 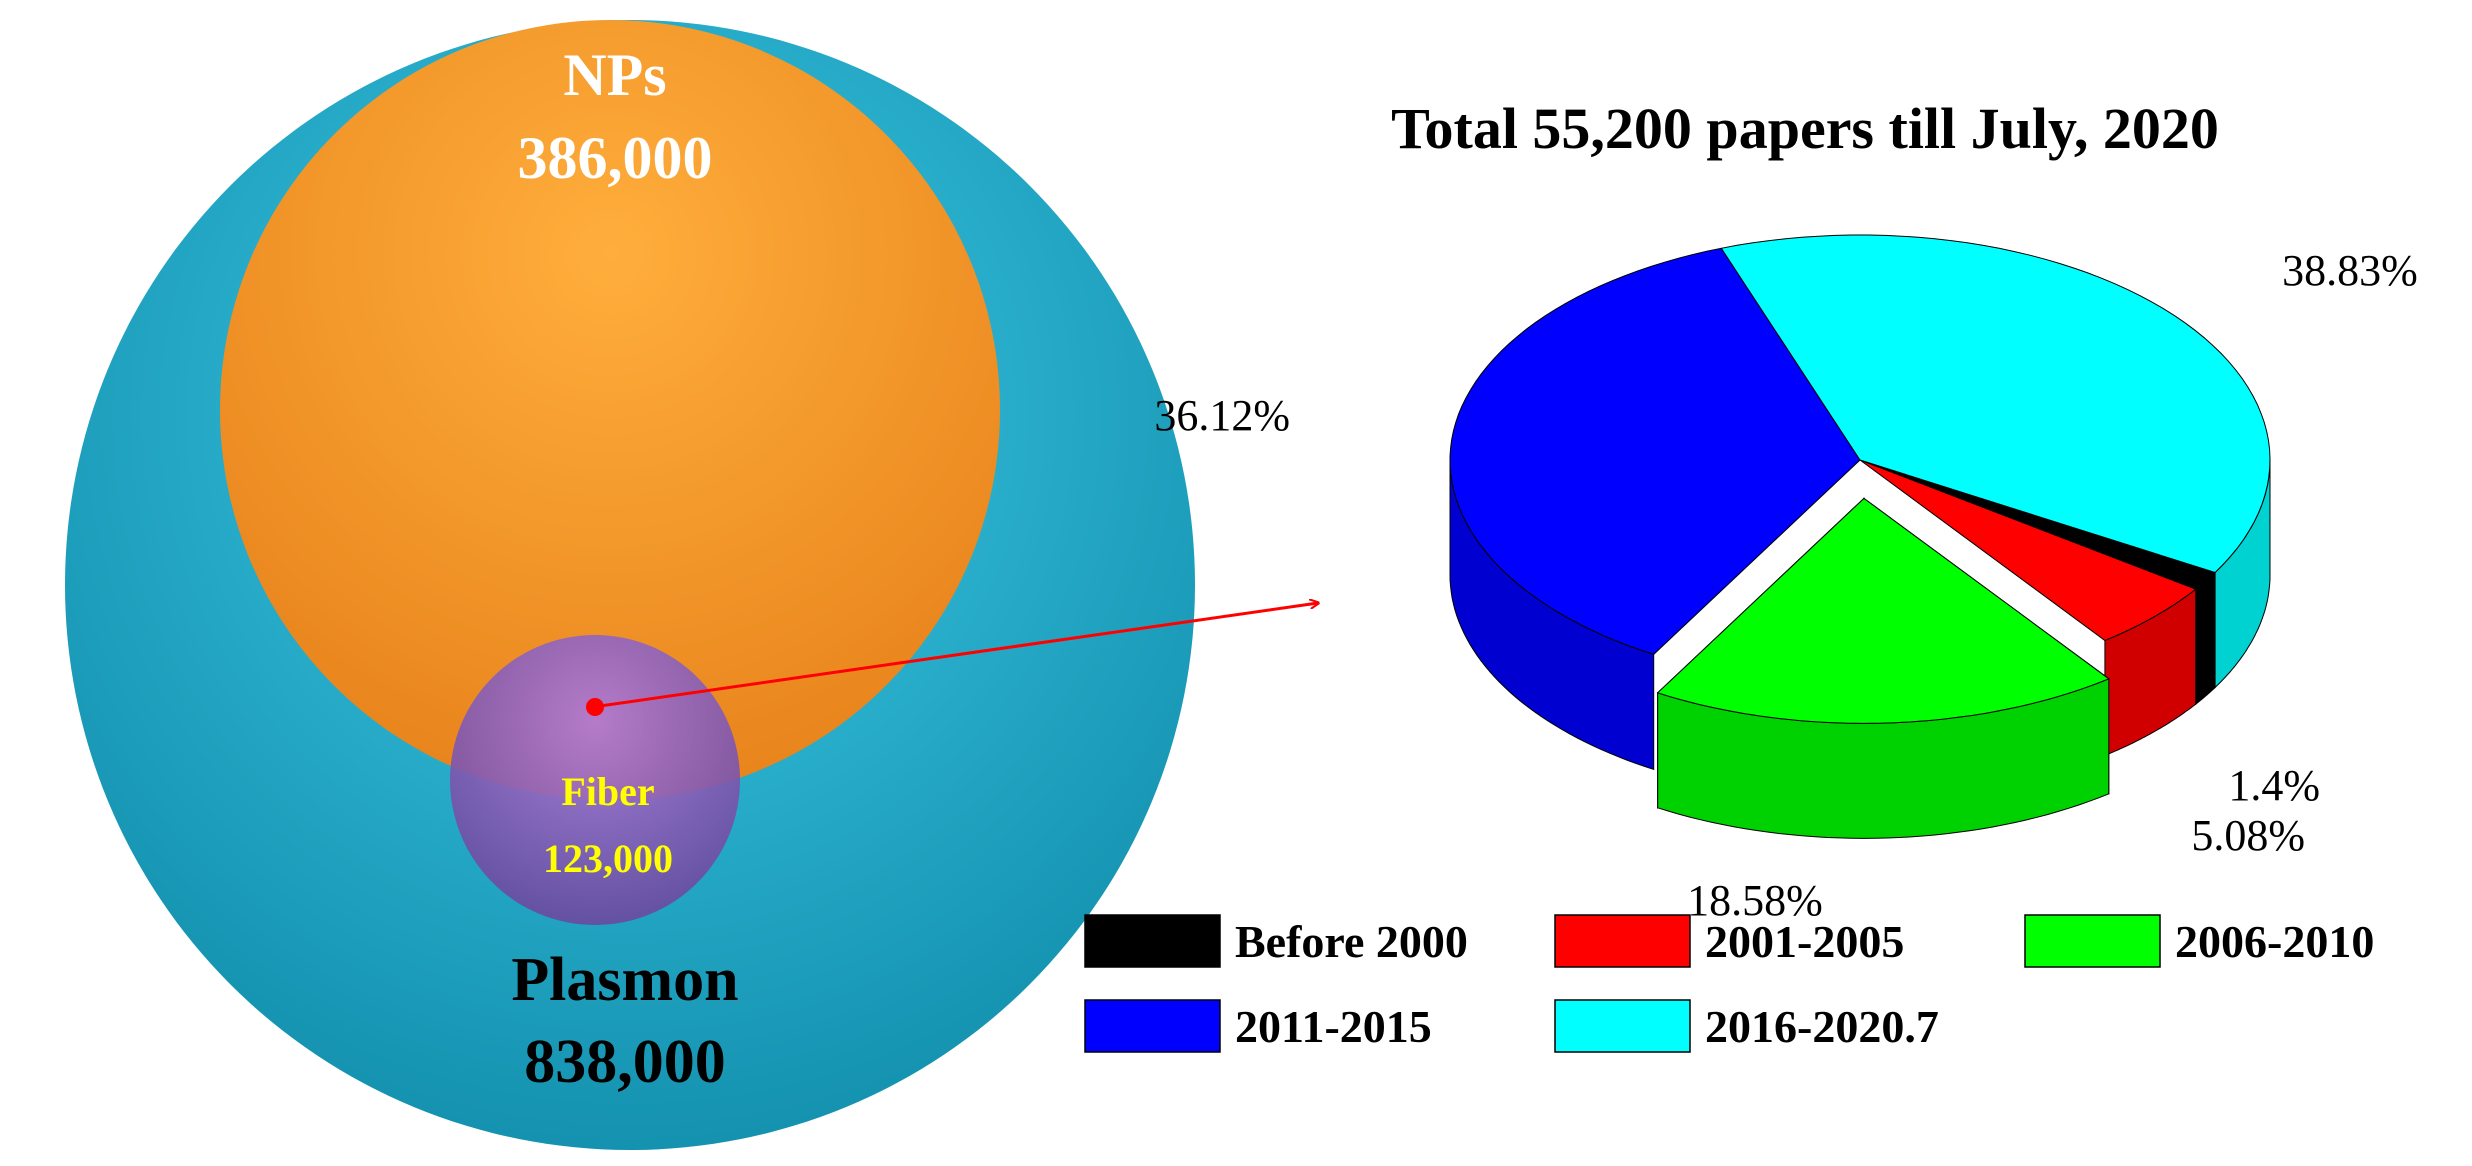 I want to click on pie-slice-2001-2005, so click(x=2028, y=550).